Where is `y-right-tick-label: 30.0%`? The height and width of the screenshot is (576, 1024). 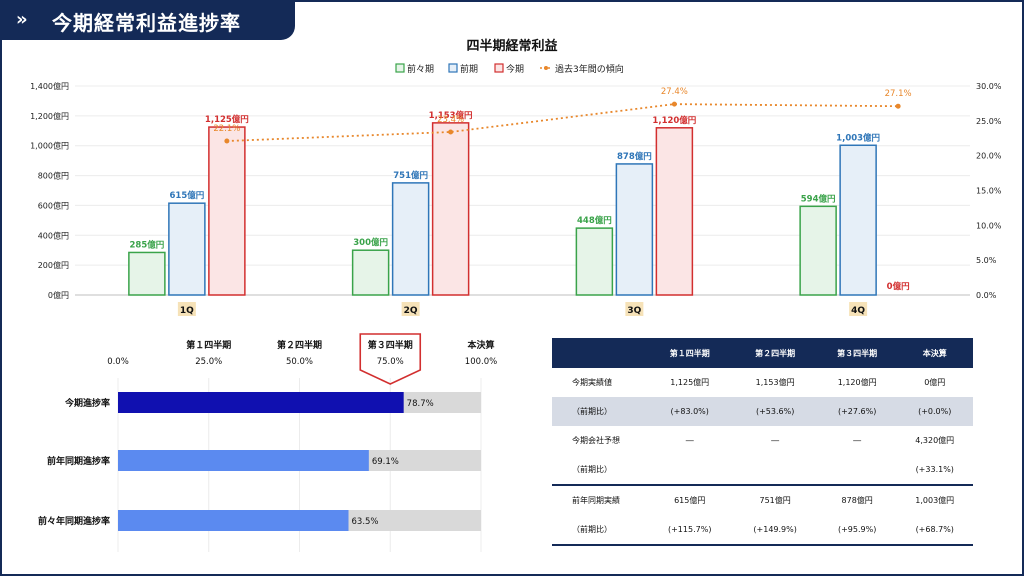 y-right-tick-label: 30.0% is located at coordinates (989, 86).